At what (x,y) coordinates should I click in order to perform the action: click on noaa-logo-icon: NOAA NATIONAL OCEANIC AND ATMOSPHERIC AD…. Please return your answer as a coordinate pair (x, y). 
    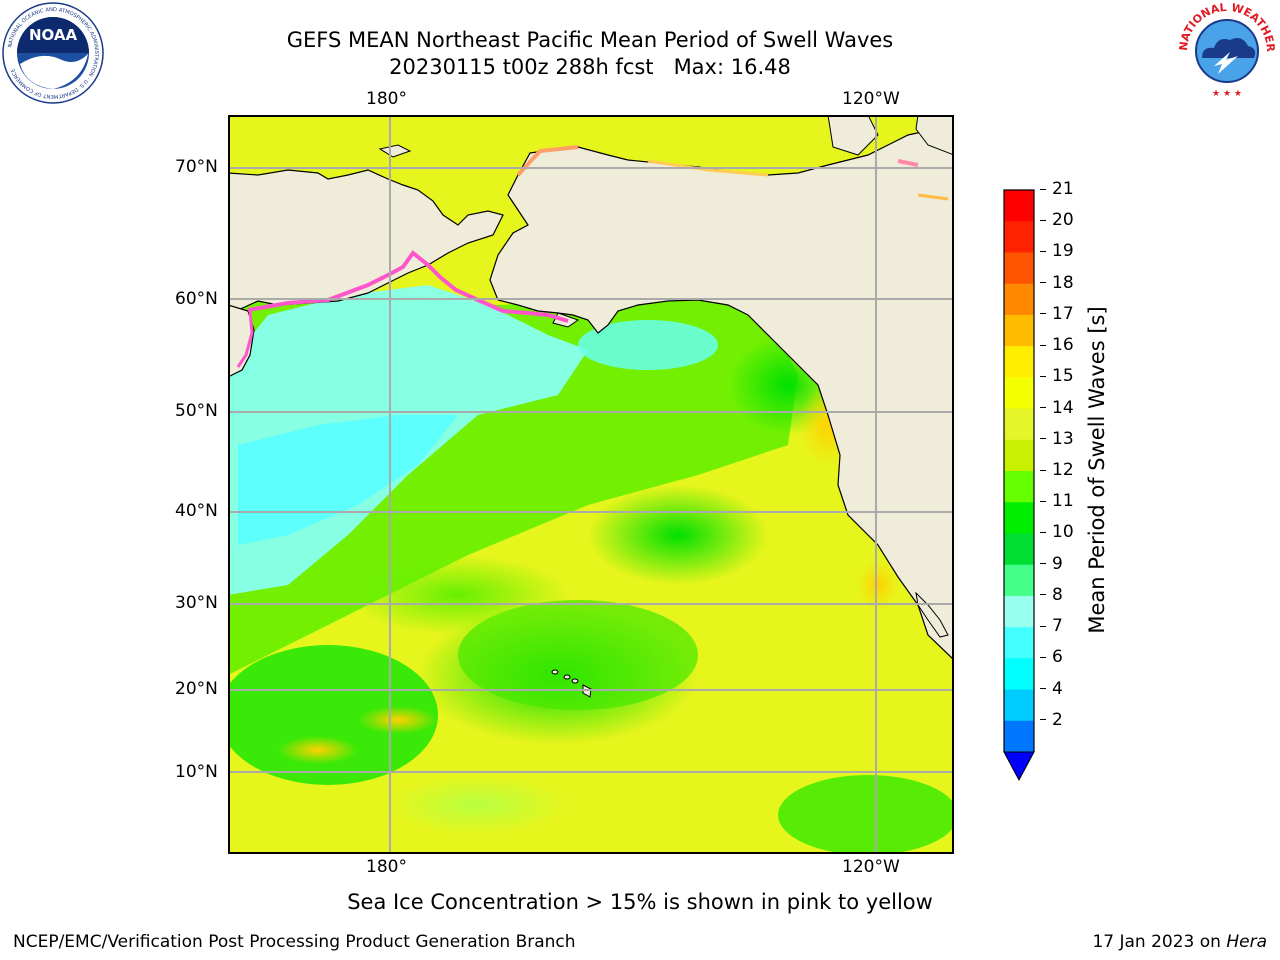
    Looking at the image, I should click on (53, 53).